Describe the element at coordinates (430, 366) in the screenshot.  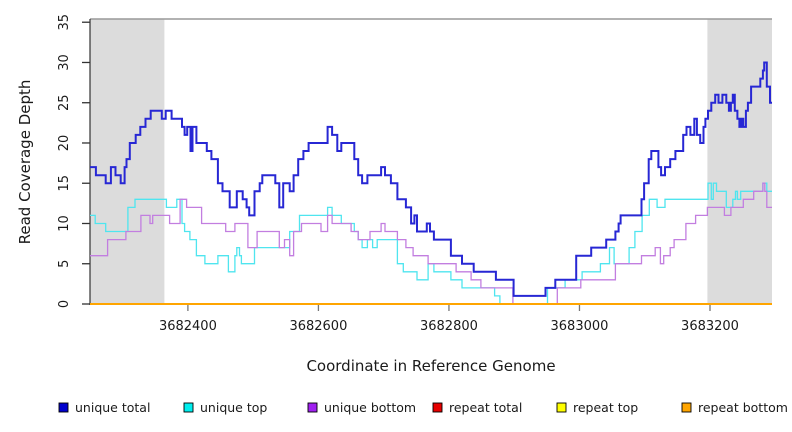
I see `x-axis-title: Coordinate in Reference Genome` at that location.